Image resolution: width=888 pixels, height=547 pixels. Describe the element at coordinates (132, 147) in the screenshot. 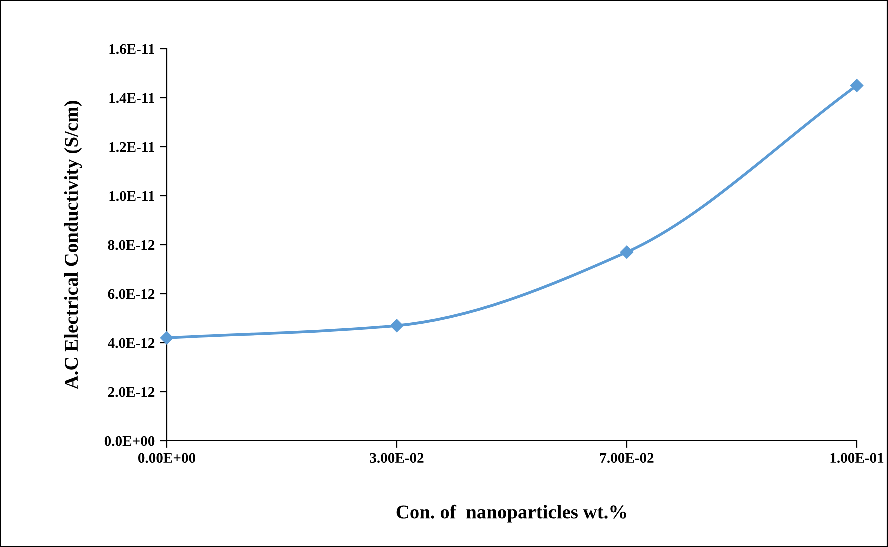

I see `y-tick-label: 1.2E-11` at that location.